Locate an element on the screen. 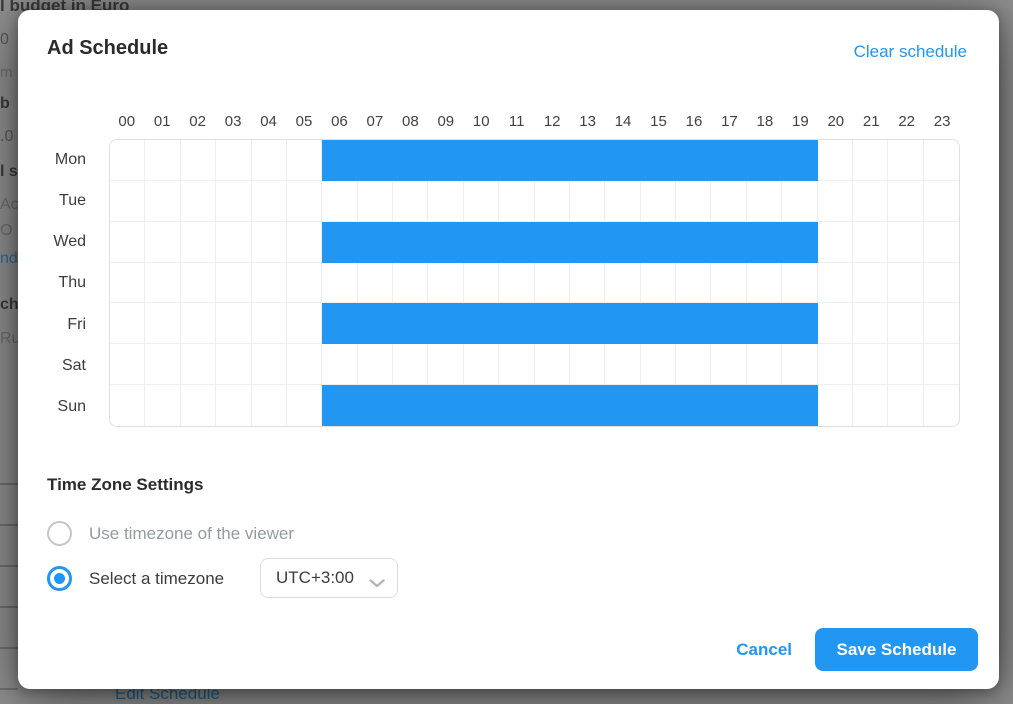 The image size is (1013, 704). cancel-button: Cancel is located at coordinates (764, 649).